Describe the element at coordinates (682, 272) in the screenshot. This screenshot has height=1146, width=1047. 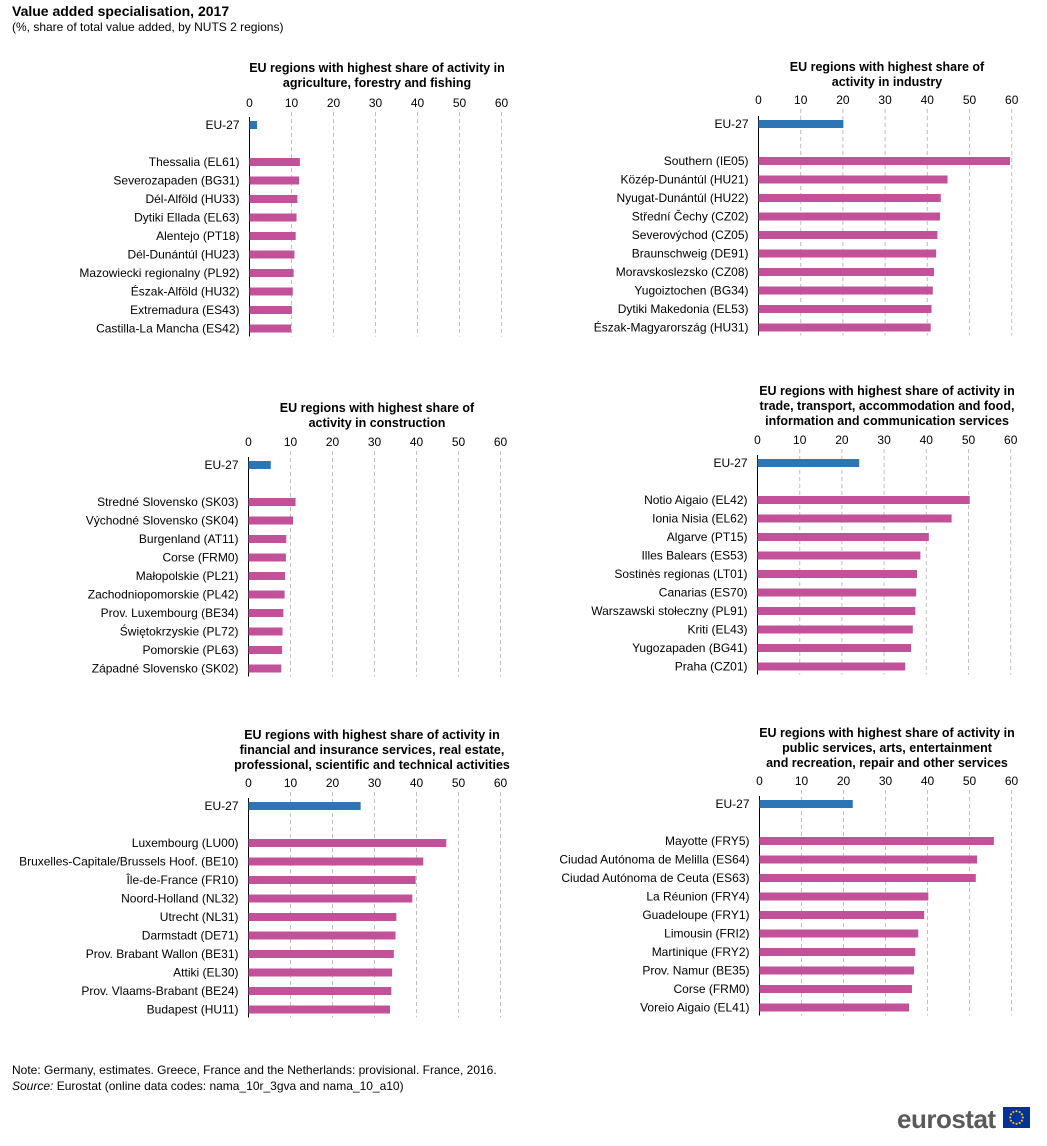
I see `category-label: Moravskoslezsko (CZ08)` at that location.